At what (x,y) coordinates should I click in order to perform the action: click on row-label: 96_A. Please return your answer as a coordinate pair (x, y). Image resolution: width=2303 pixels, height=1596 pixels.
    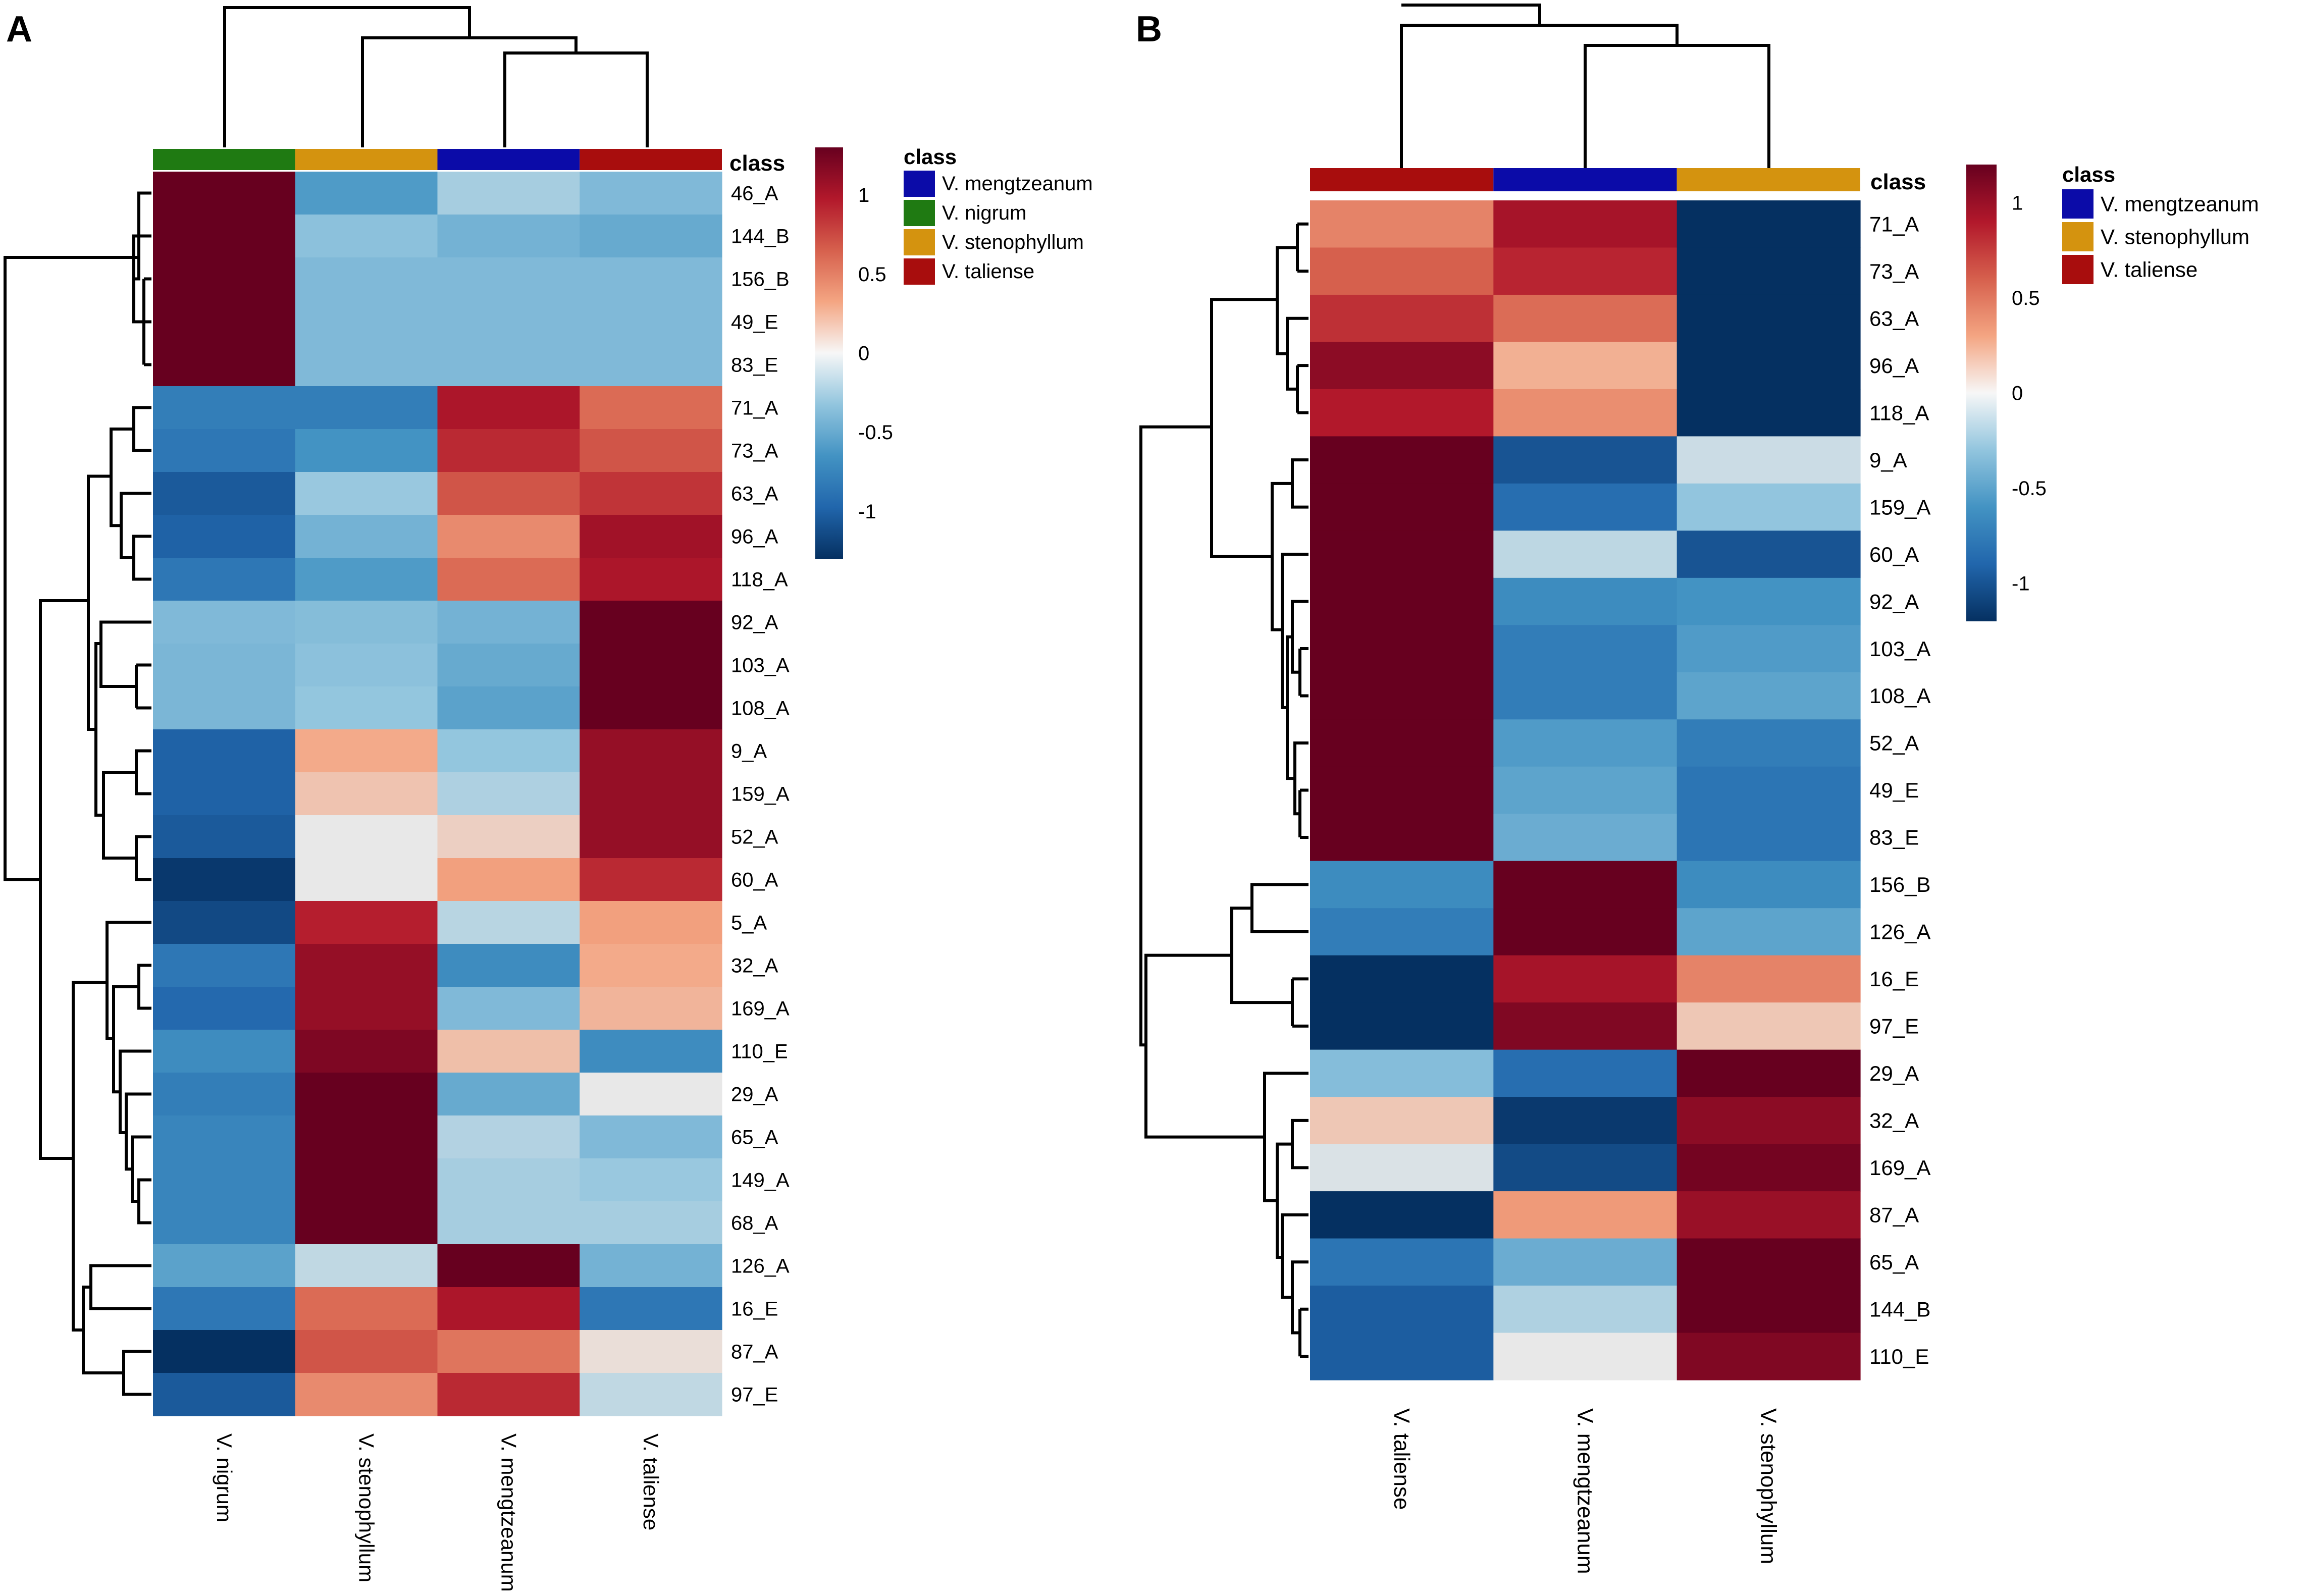
    Looking at the image, I should click on (1894, 366).